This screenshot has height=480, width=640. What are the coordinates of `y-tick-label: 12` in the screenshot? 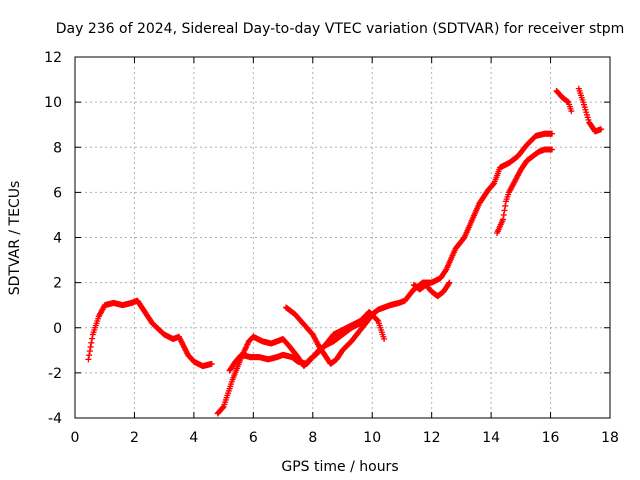 It's located at (53, 58).